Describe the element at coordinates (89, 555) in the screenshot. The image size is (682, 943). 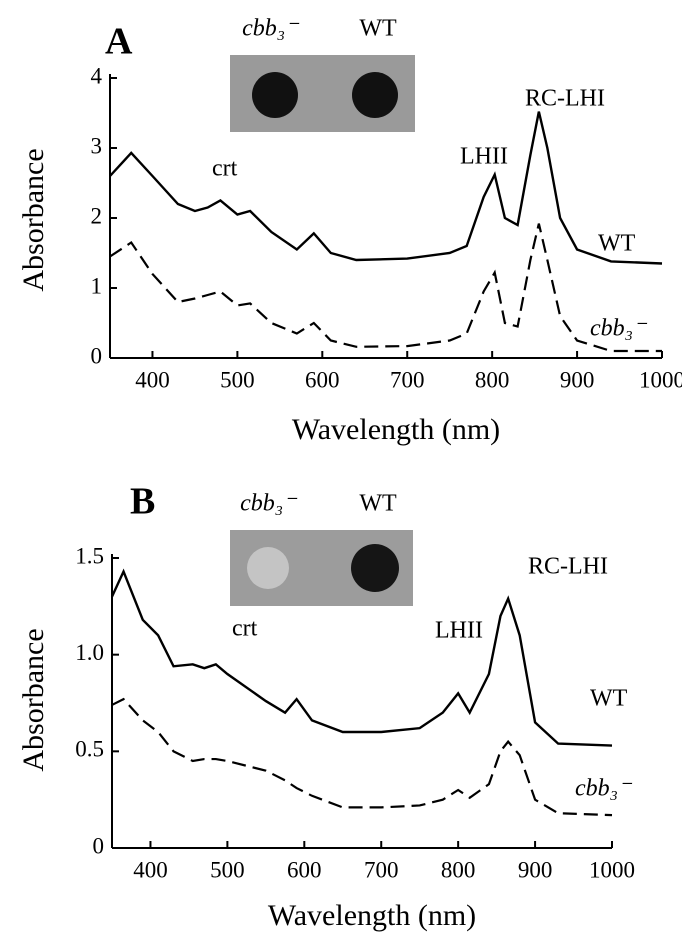
I see `y-tick-label: 1.5` at that location.